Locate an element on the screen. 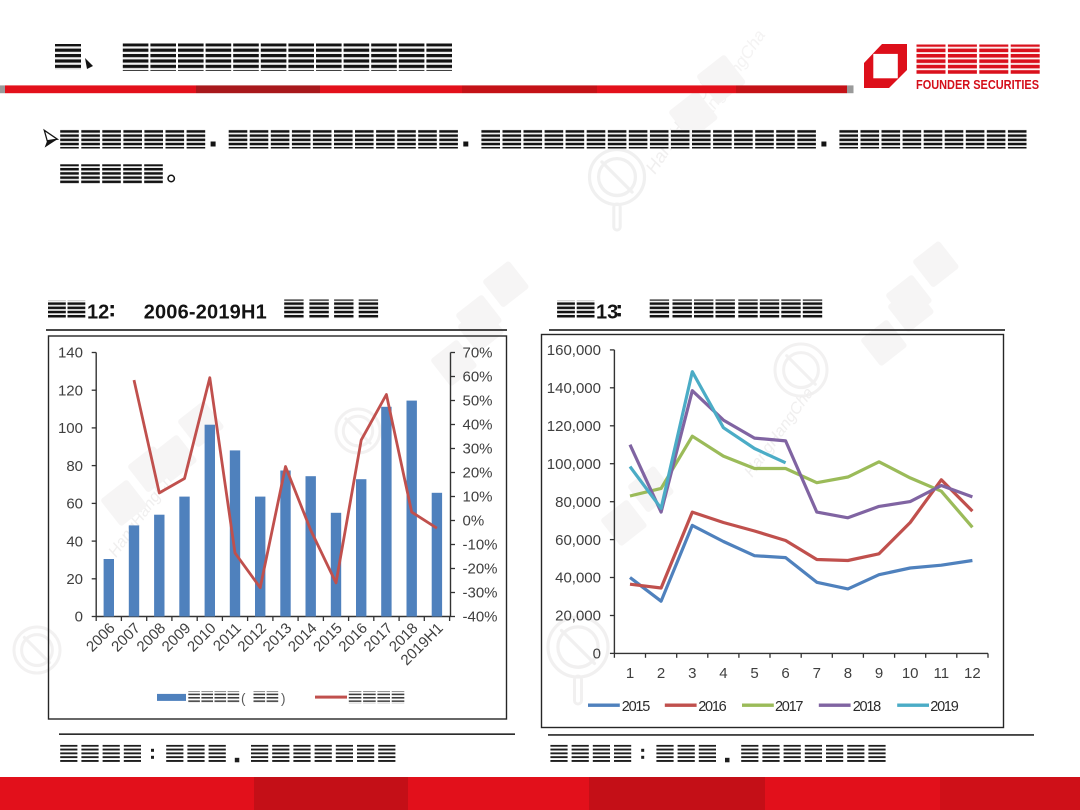  svg-text: 120 is located at coordinates (70, 390).